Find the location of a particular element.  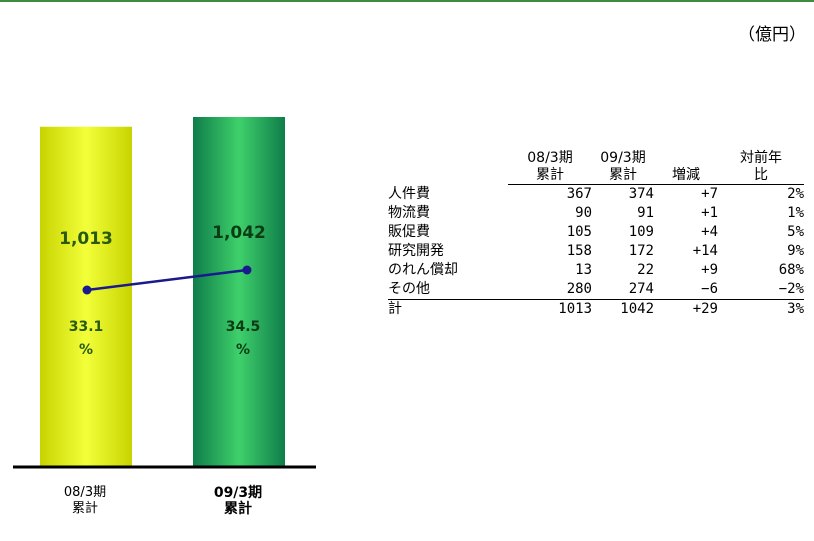

table-cell: 91 is located at coordinates (645, 213).